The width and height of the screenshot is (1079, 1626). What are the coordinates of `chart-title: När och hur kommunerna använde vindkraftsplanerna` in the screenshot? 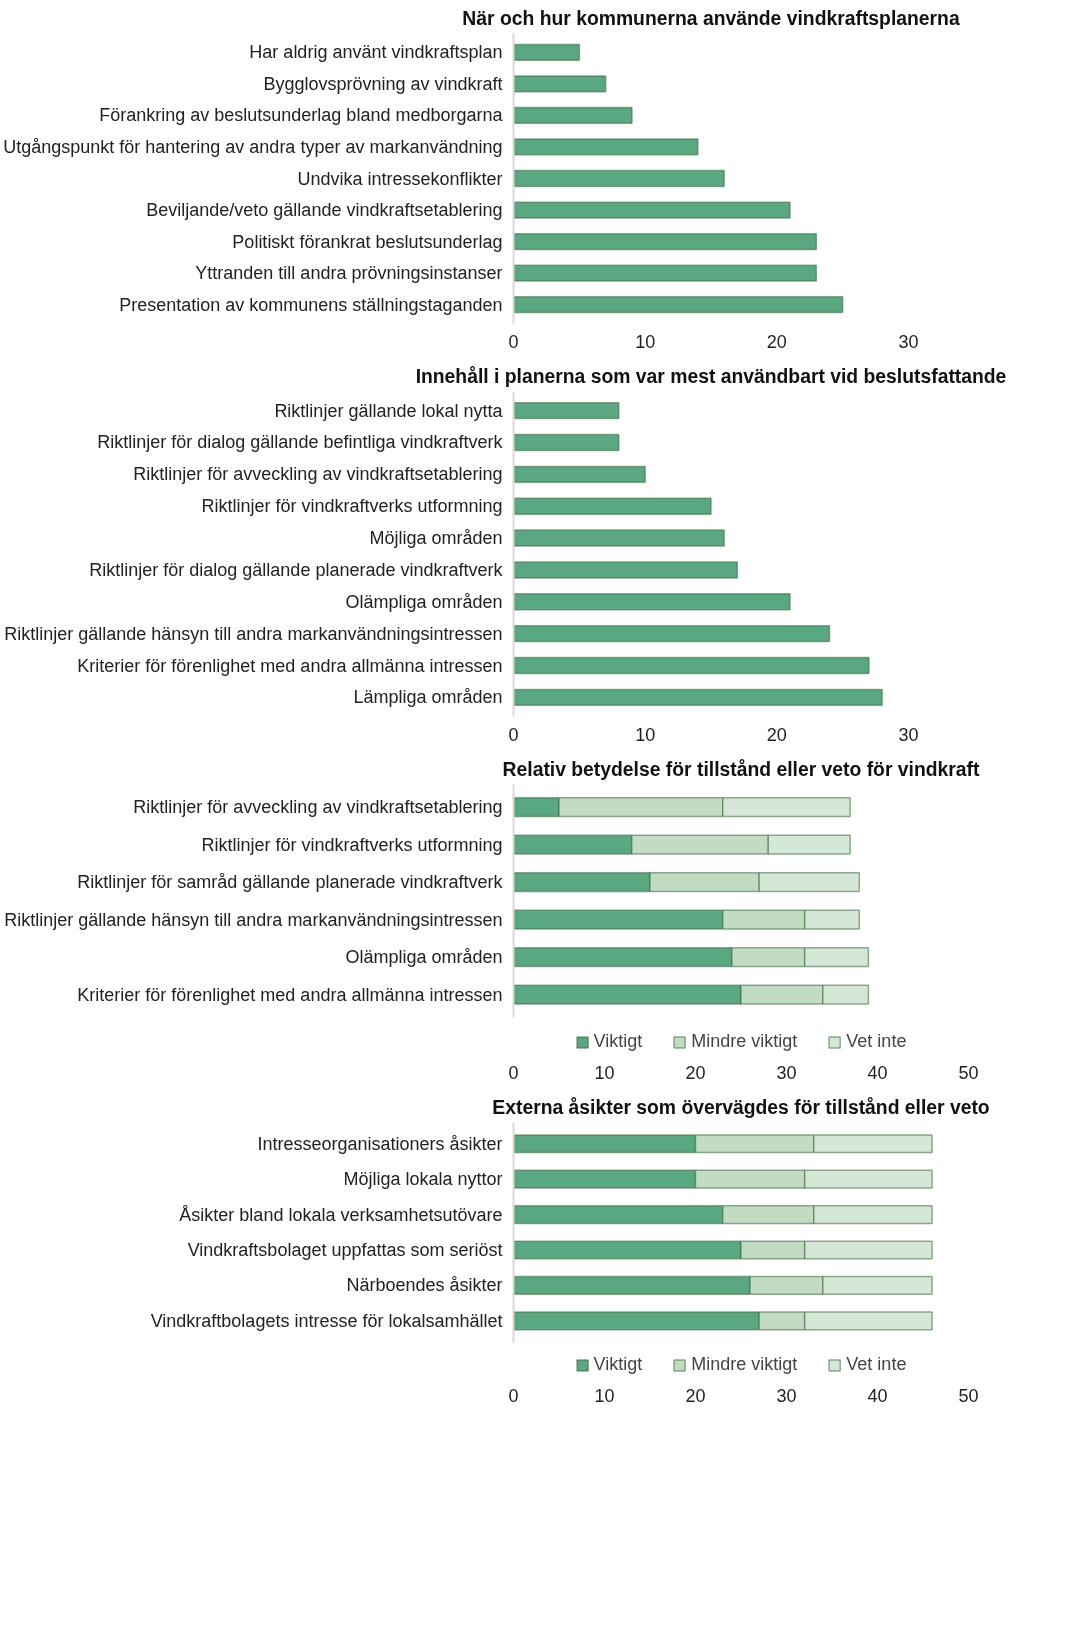 It's located at (711, 18).